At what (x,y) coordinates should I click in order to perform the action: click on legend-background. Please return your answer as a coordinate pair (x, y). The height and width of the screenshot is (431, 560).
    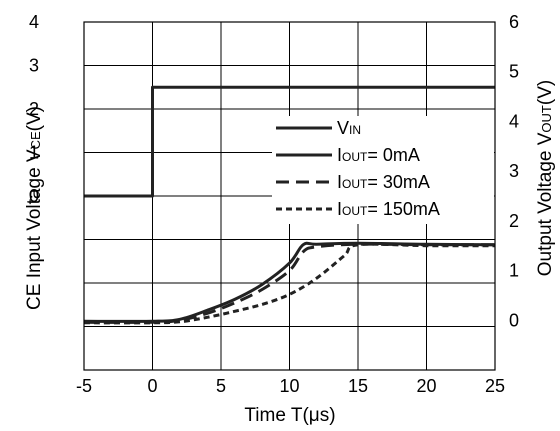
    Looking at the image, I should click on (383, 170).